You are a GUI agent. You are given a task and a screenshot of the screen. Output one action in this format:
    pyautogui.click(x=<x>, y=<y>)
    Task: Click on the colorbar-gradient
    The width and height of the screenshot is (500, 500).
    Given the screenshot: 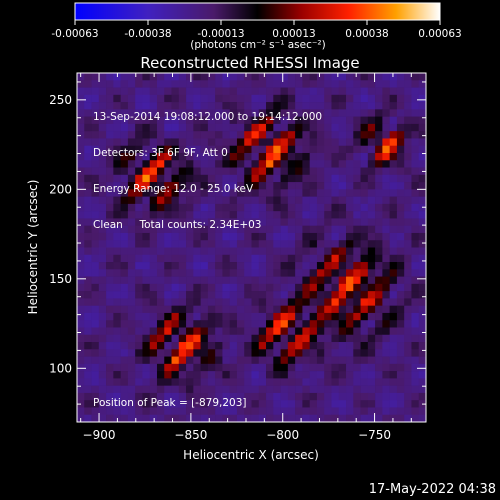 What is the action you would take?
    pyautogui.click(x=257, y=11)
    